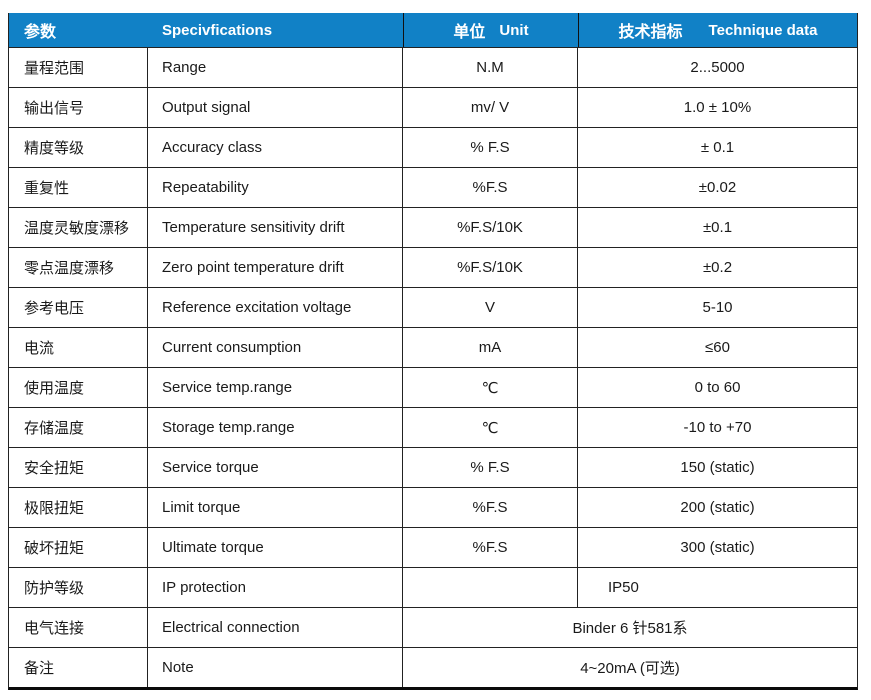 This screenshot has height=700, width=871. I want to click on spec-cell: Temperature sensitivity drift, so click(275, 227).